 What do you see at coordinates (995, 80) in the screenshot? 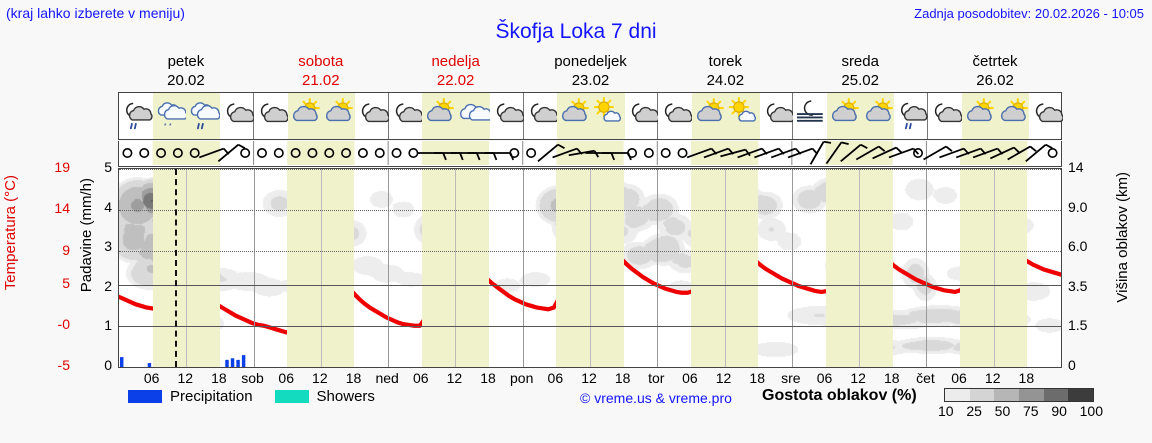
I see `day-date: 26.02` at bounding box center [995, 80].